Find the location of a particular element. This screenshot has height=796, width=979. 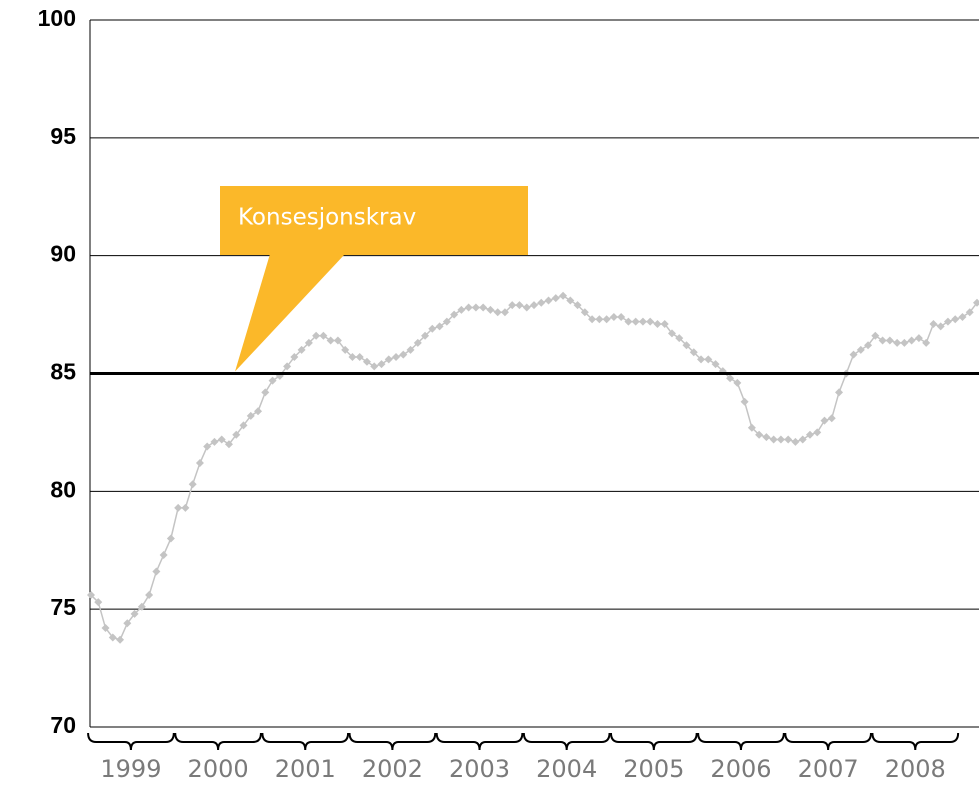

x-tick-label: 2000 is located at coordinates (218, 769).